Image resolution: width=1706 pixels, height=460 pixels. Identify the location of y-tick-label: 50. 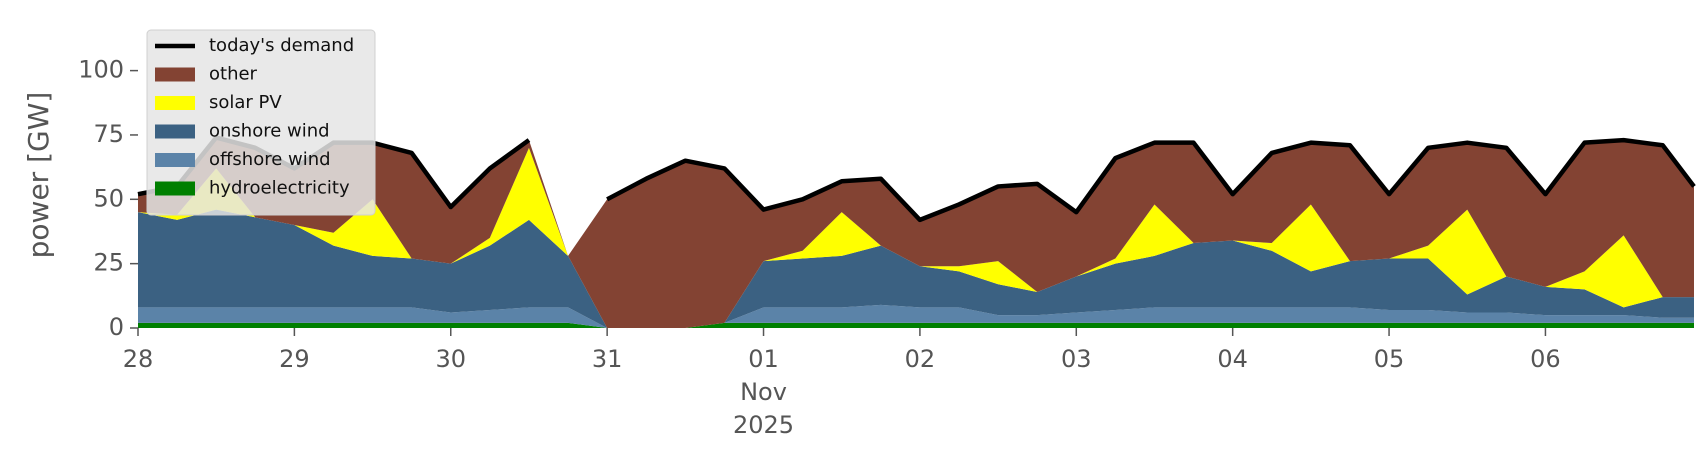
(108, 198).